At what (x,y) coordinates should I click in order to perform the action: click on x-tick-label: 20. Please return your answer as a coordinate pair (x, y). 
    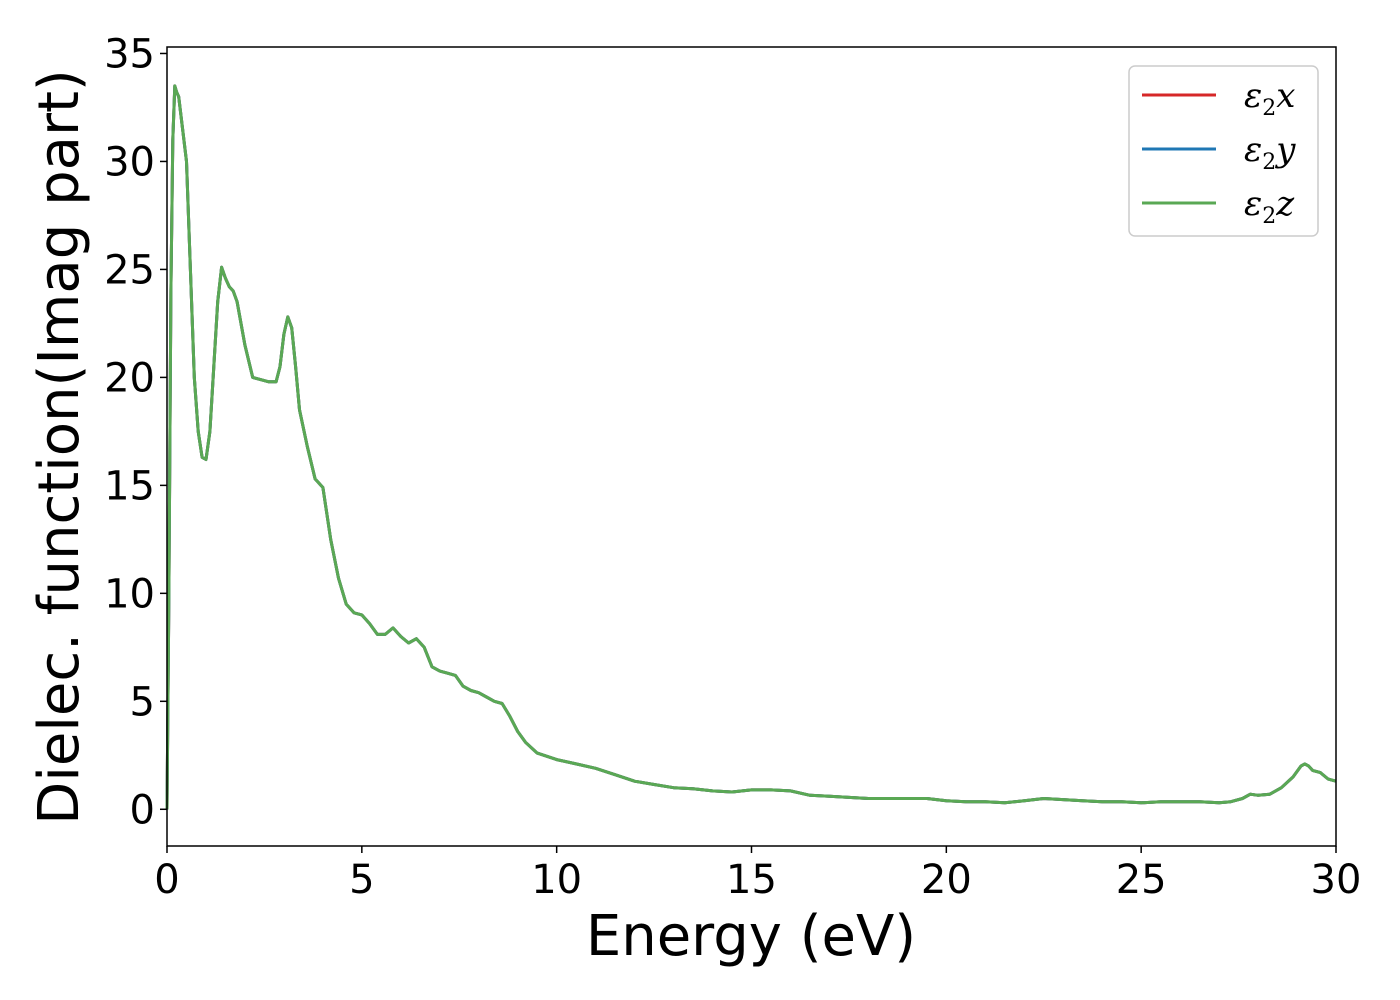
    Looking at the image, I should click on (946, 880).